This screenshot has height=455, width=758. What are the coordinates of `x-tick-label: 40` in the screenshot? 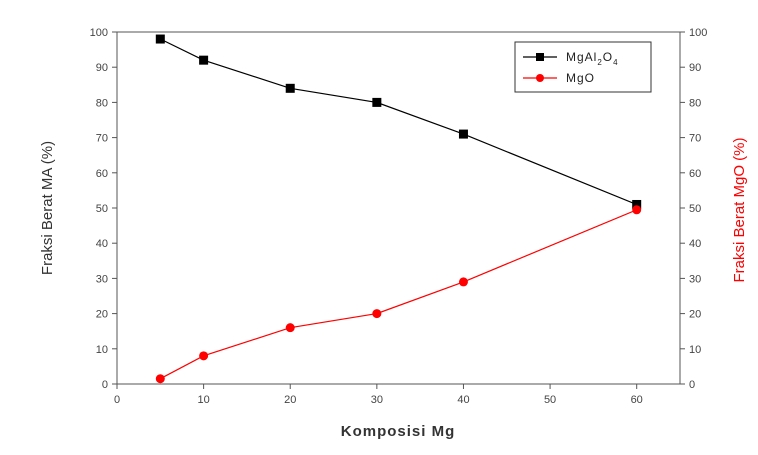 It's located at (463, 400).